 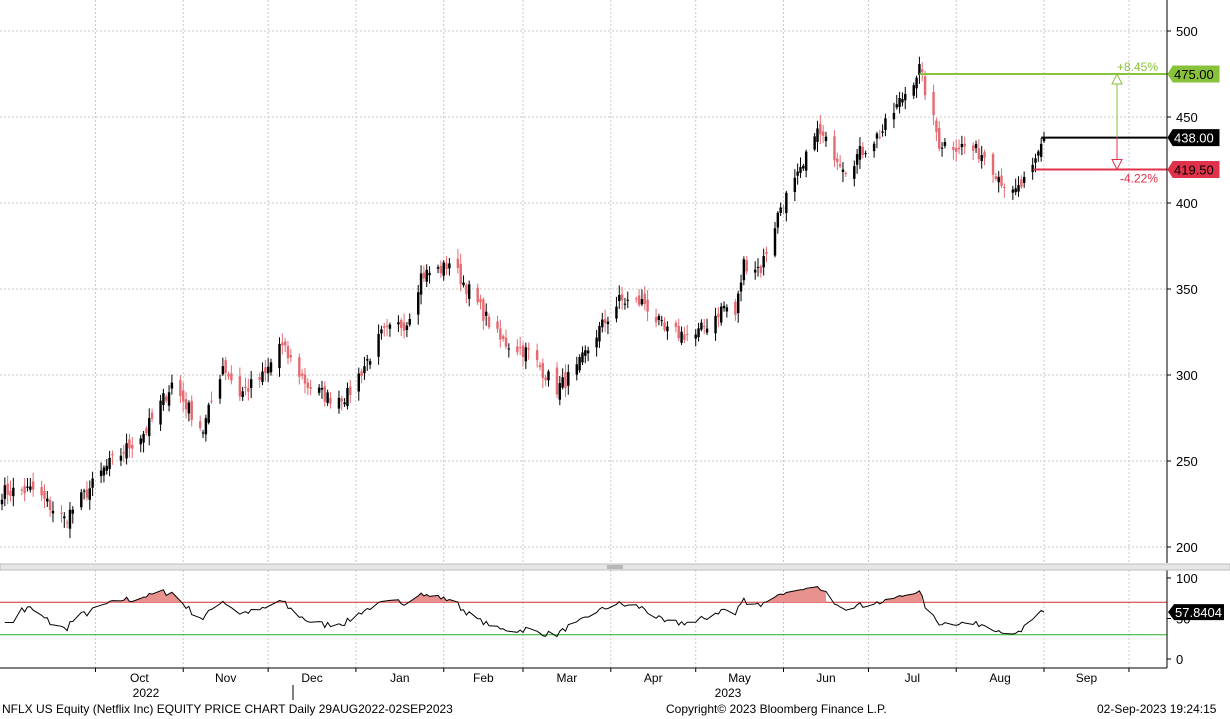 What do you see at coordinates (1198, 612) in the screenshot?
I see `osc-last-value-label: 57.8404` at bounding box center [1198, 612].